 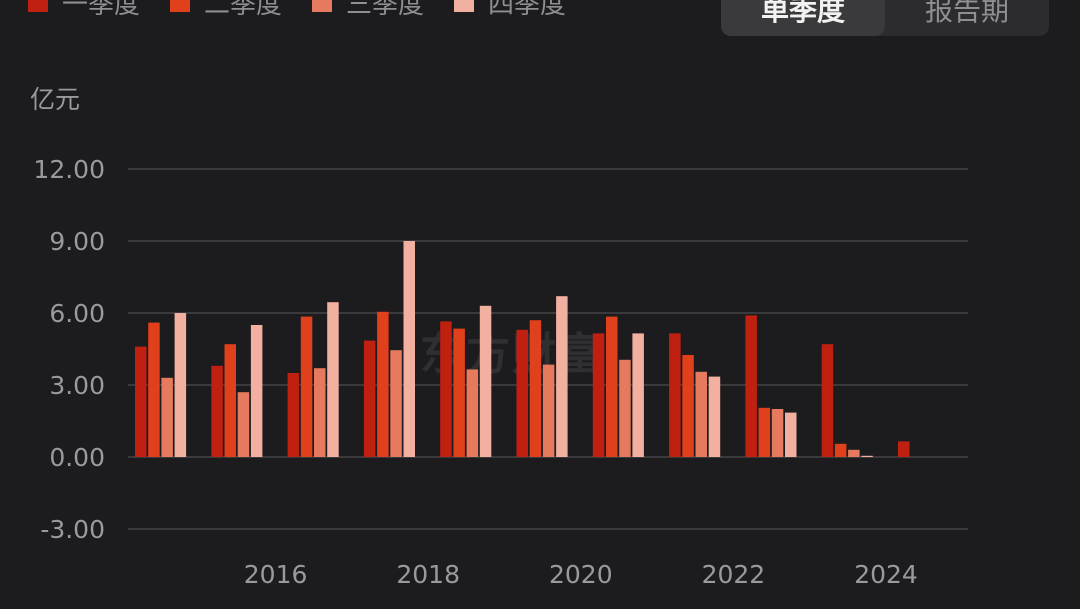 I want to click on y-tick-label: 12.00, so click(x=69, y=169).